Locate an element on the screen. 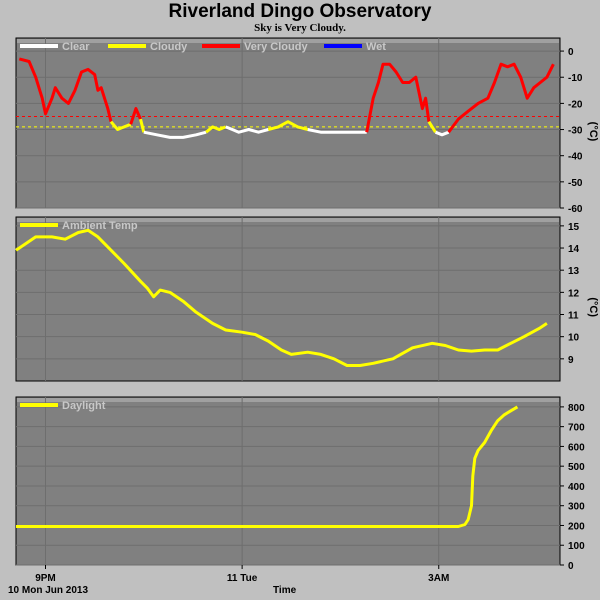 This screenshot has width=600, height=600. x-axis-title: Time is located at coordinates (285, 590).